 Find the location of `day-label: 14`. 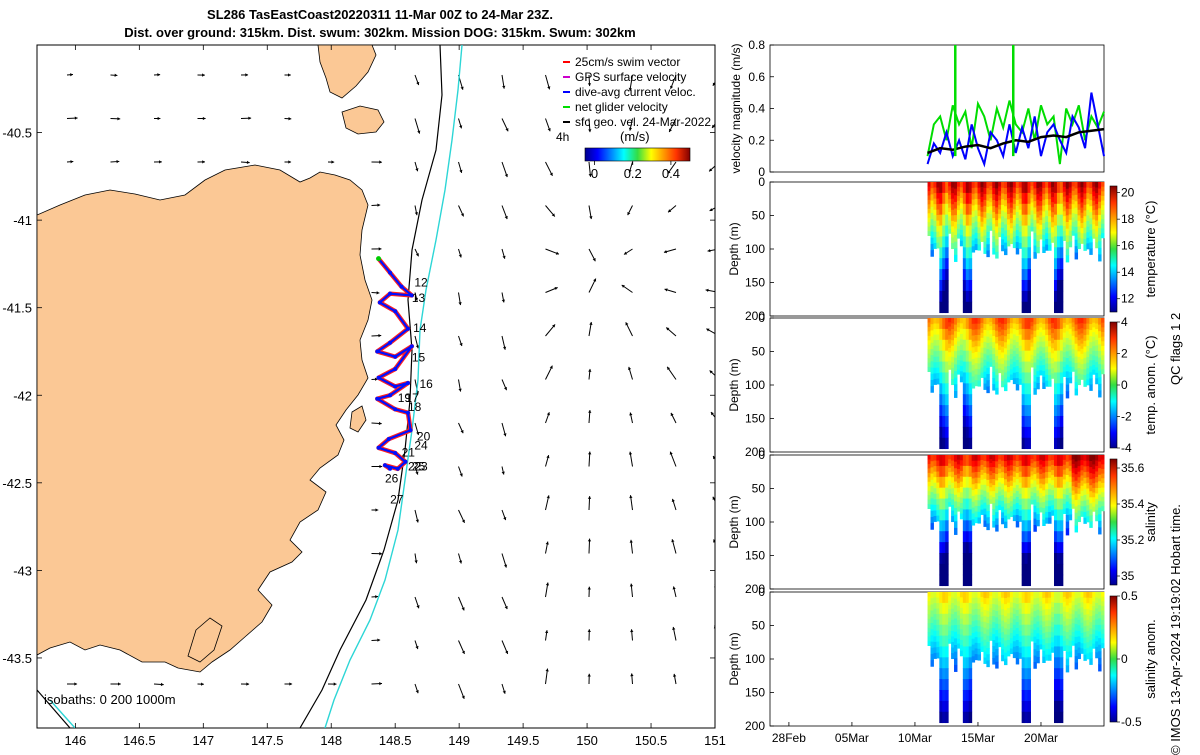

day-label: 14 is located at coordinates (420, 328).